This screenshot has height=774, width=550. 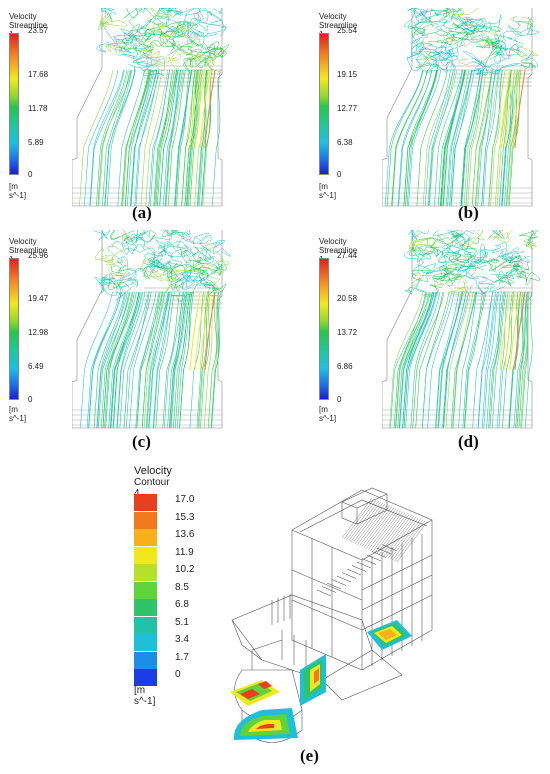 I want to click on contour-plane-middle, so click(x=313, y=680).